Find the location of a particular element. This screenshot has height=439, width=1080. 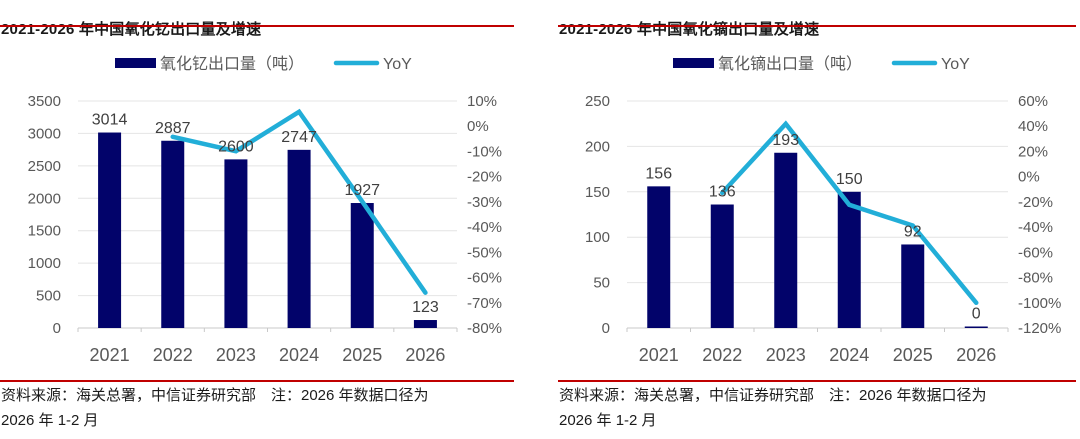

svg-text: 2887 is located at coordinates (173, 128).